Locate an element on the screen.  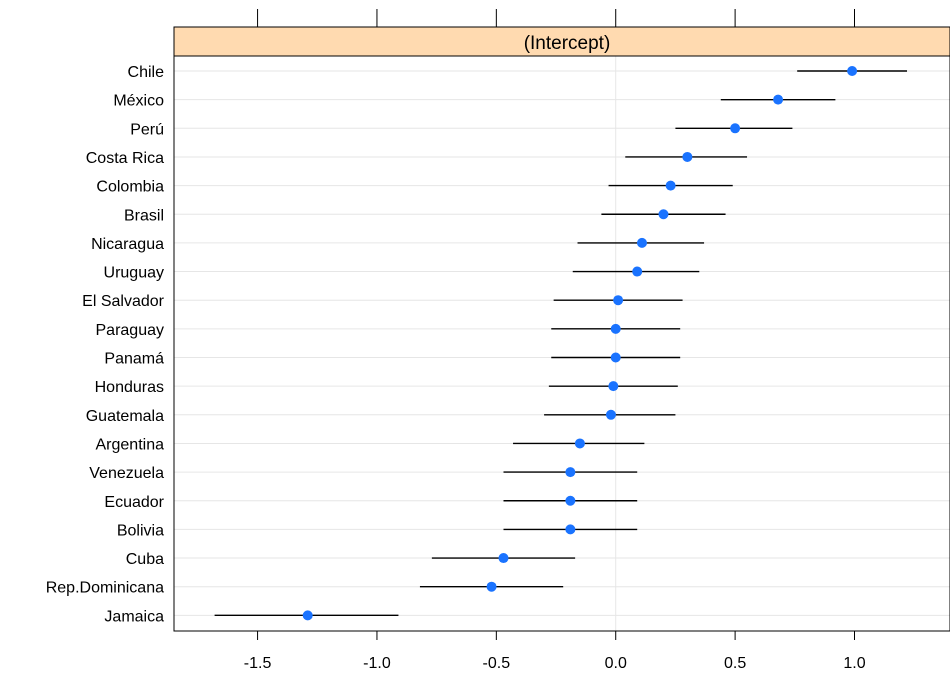
category-label: Venezuela is located at coordinates (126, 473).